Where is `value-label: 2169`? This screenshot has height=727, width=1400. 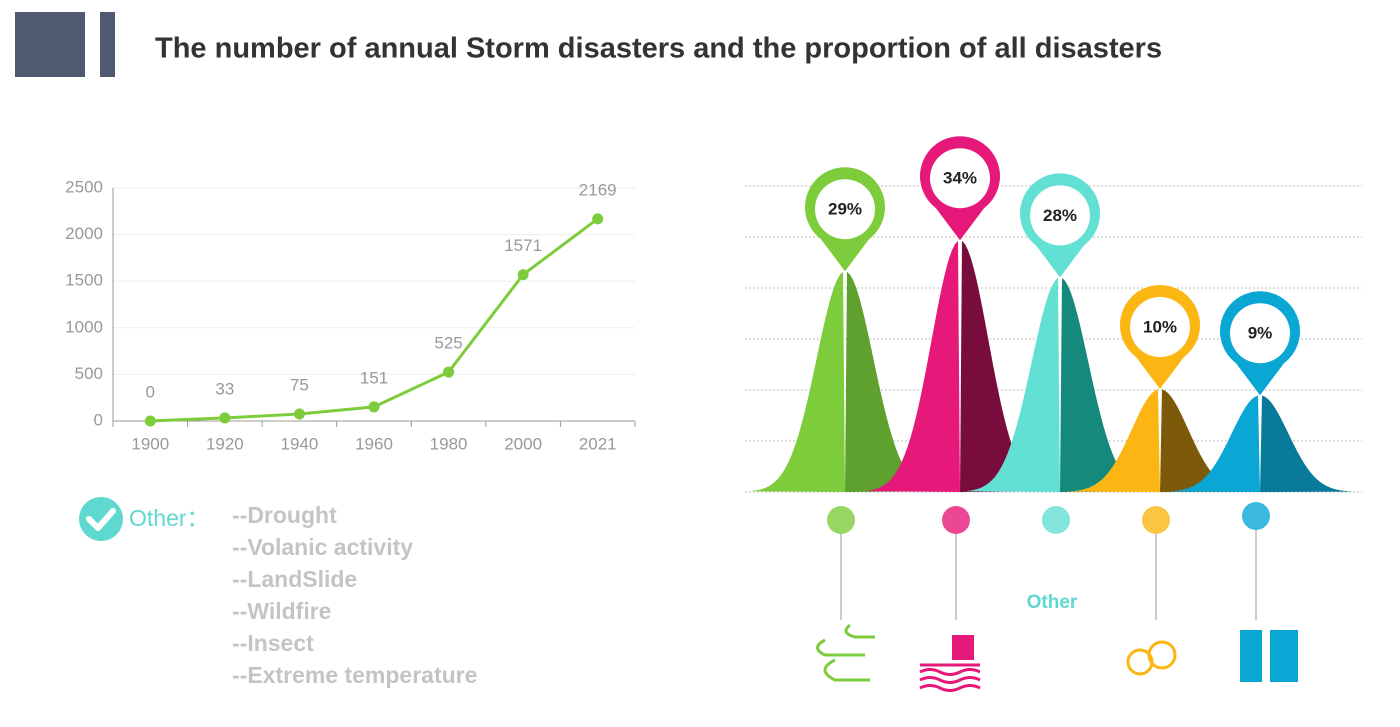
value-label: 2169 is located at coordinates (598, 189).